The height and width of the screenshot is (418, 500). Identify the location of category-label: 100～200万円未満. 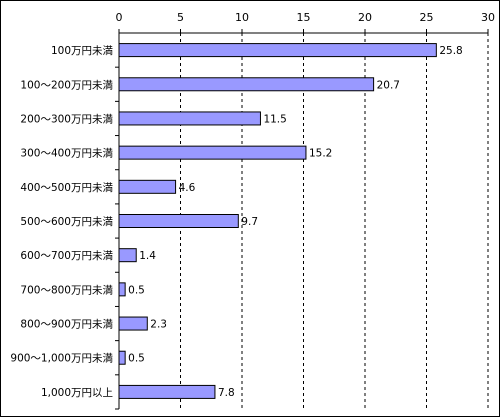
(66, 85).